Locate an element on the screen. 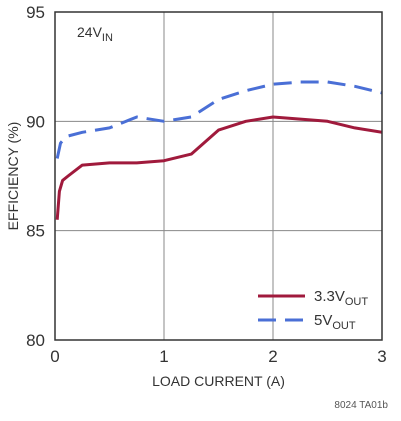 Image resolution: width=401 pixels, height=421 pixels. x-tick-label: 0 is located at coordinates (54, 356).